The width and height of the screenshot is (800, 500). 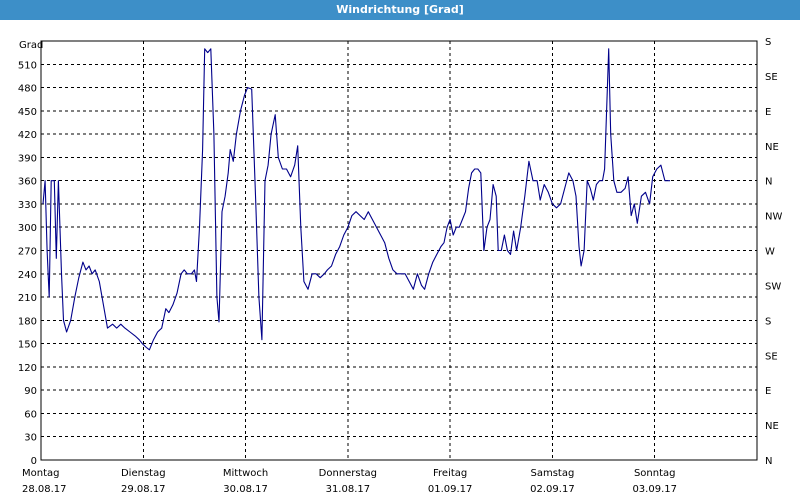 What do you see at coordinates (348, 489) in the screenshot?
I see `x-date-label: 31.08.17` at bounding box center [348, 489].